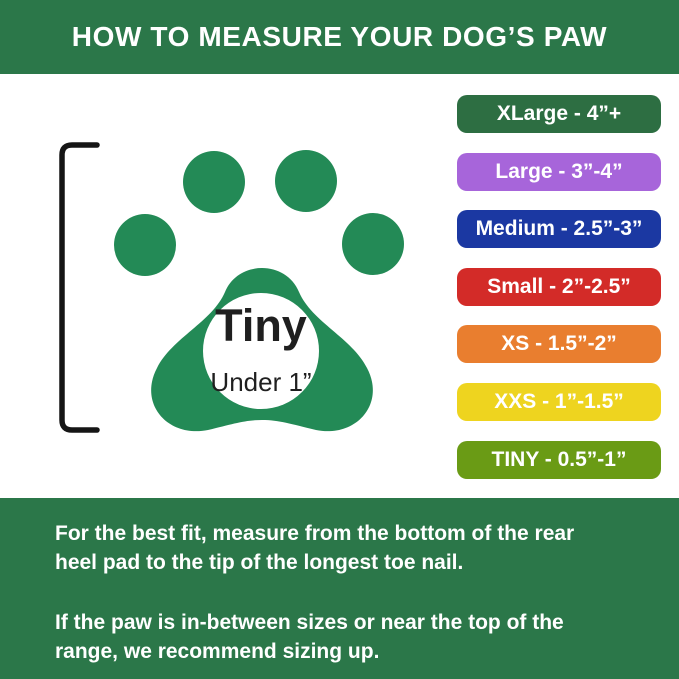 The width and height of the screenshot is (679, 679). I want to click on measure-bracket-icon, so click(79, 287).